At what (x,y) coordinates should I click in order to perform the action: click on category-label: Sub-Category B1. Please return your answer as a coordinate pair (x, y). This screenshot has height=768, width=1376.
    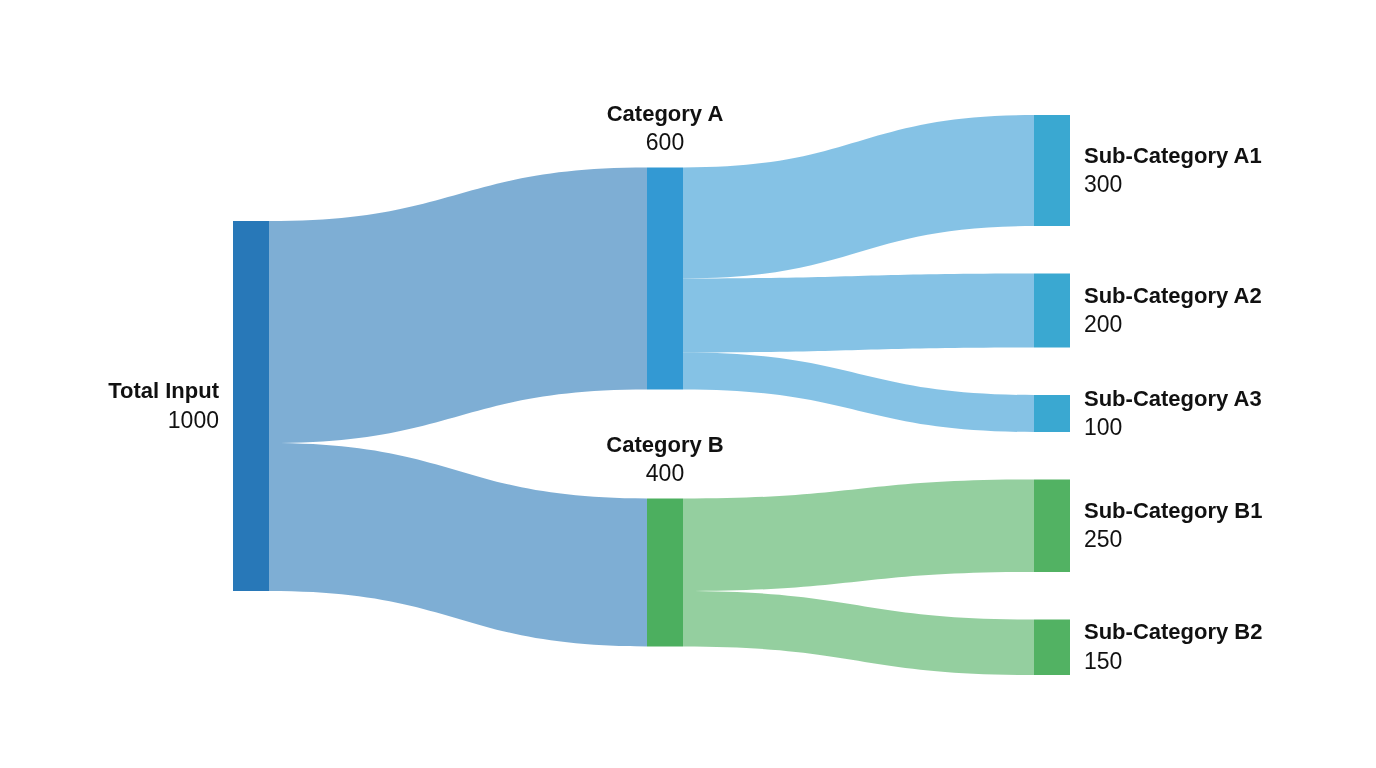
    Looking at the image, I should click on (1173, 510).